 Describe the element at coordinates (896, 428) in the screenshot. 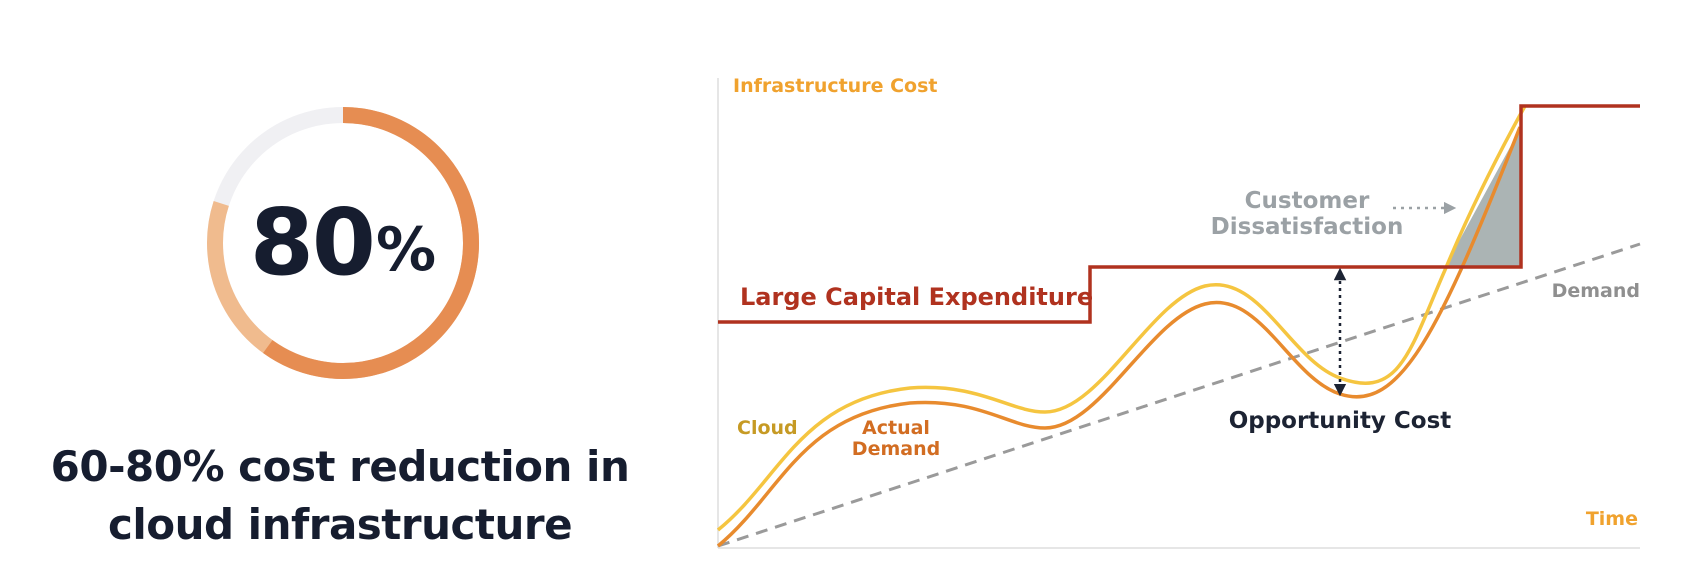

I see `actual-demand-label-line1: Actual` at that location.